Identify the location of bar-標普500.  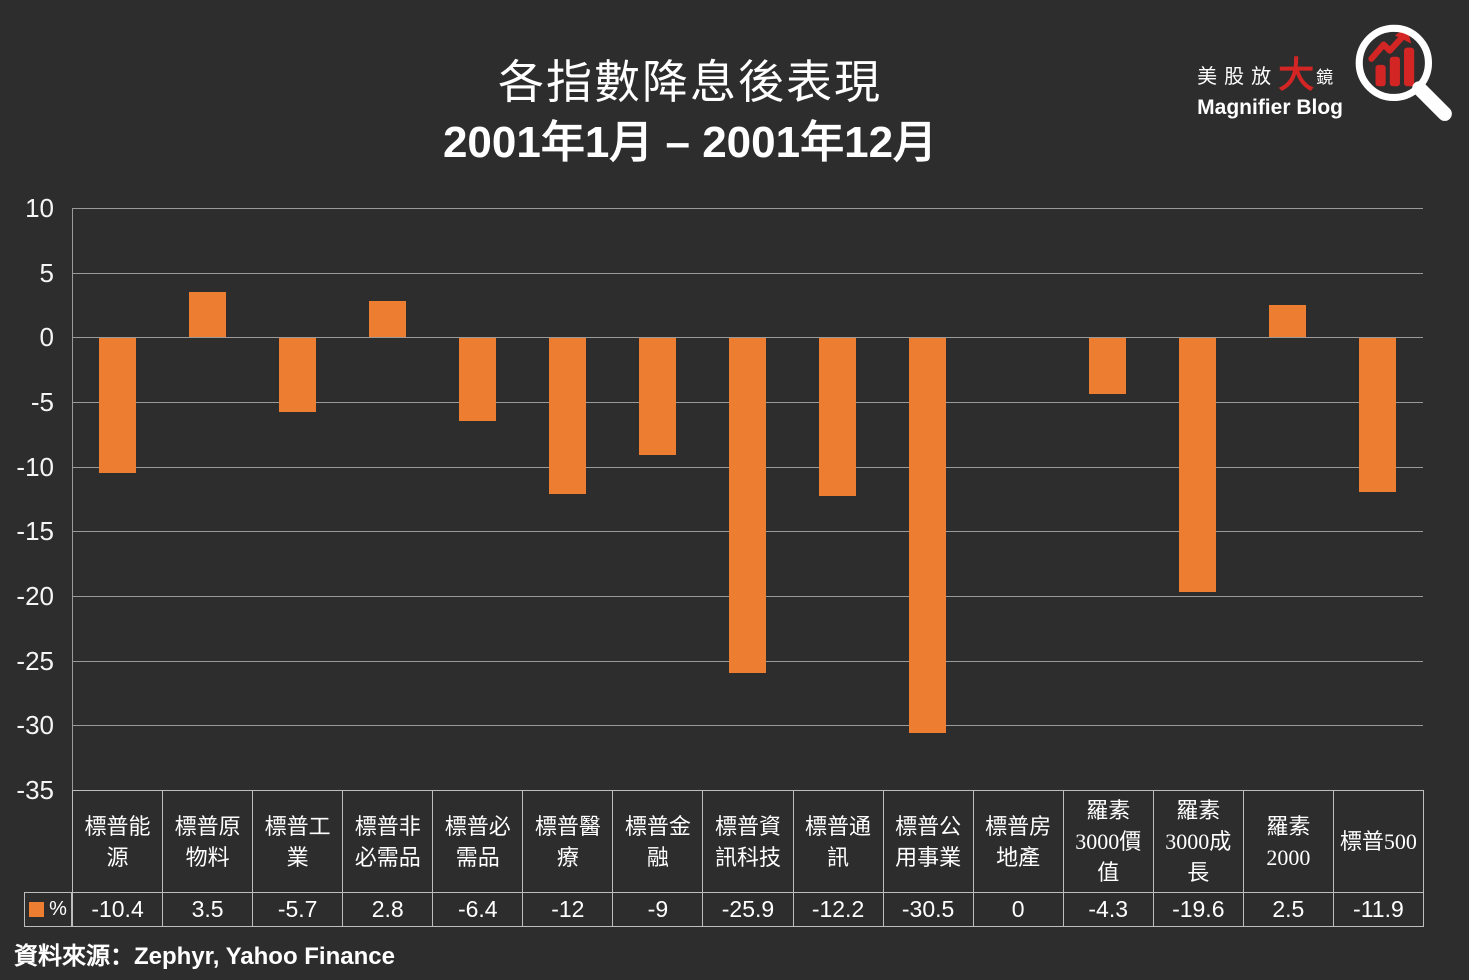
(1378, 415).